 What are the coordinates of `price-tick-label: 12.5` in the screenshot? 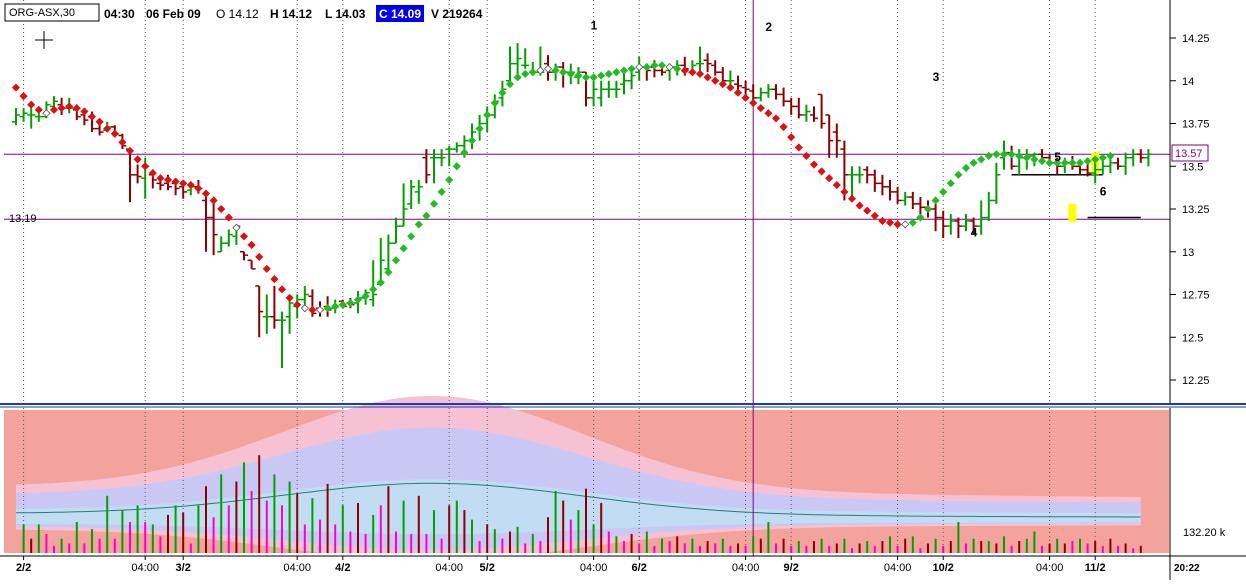 It's located at (1192, 338).